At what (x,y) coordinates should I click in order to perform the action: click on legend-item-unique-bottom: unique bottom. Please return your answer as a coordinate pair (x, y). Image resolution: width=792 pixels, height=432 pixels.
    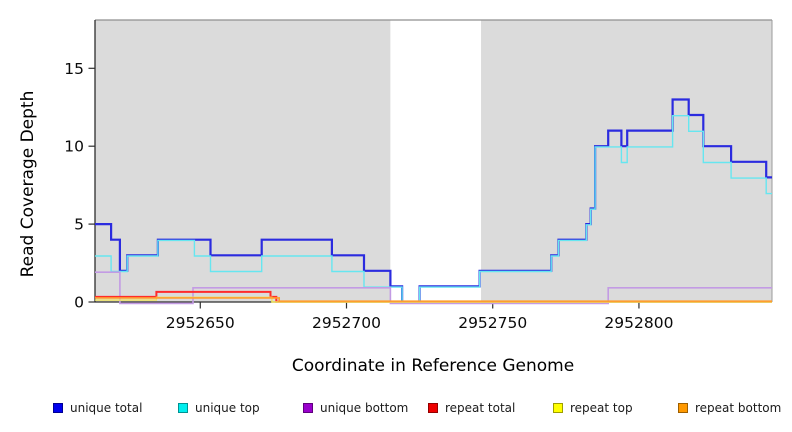
    Looking at the image, I should click on (355, 408).